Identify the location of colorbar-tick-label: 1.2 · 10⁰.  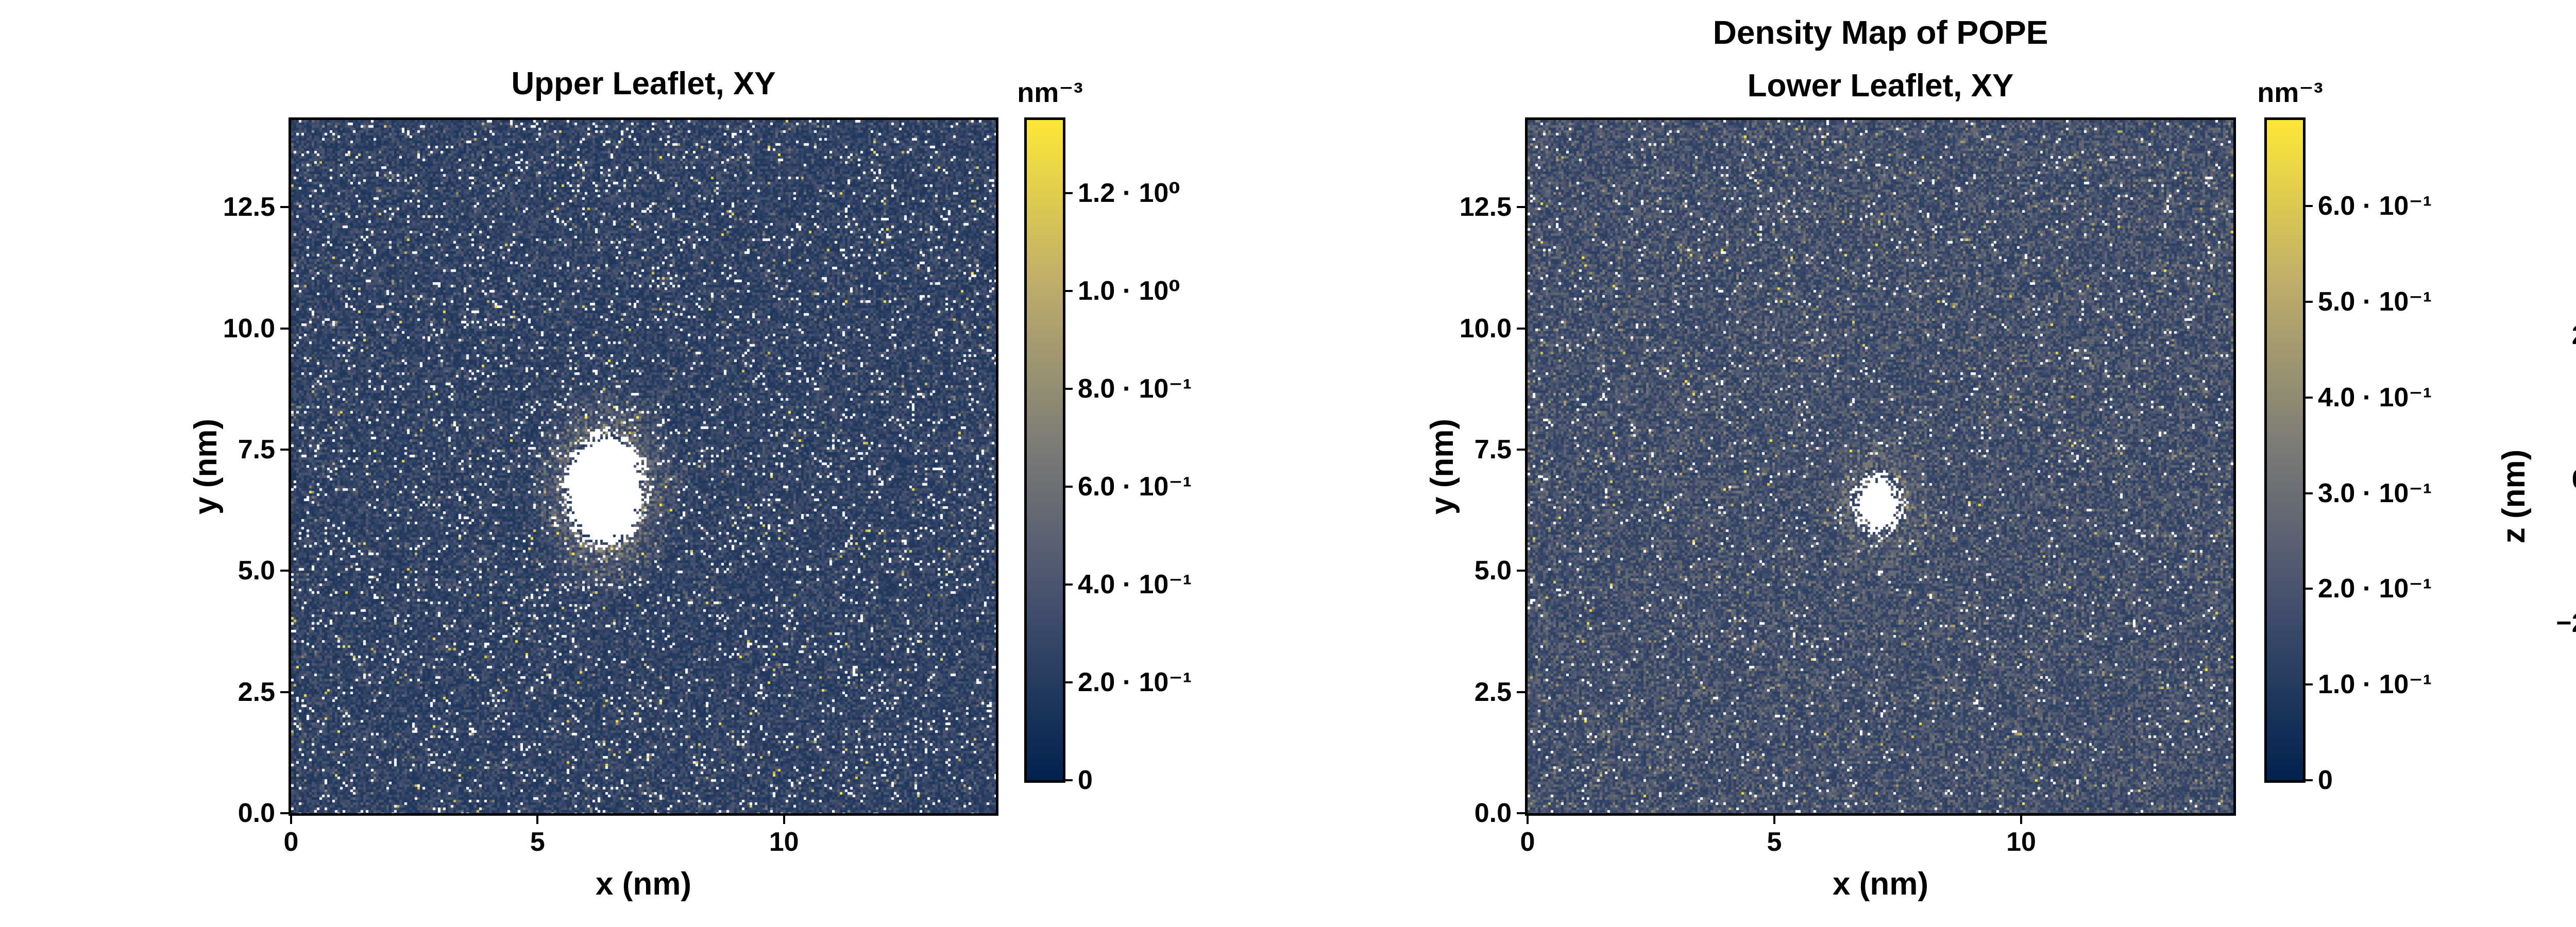
(1129, 193).